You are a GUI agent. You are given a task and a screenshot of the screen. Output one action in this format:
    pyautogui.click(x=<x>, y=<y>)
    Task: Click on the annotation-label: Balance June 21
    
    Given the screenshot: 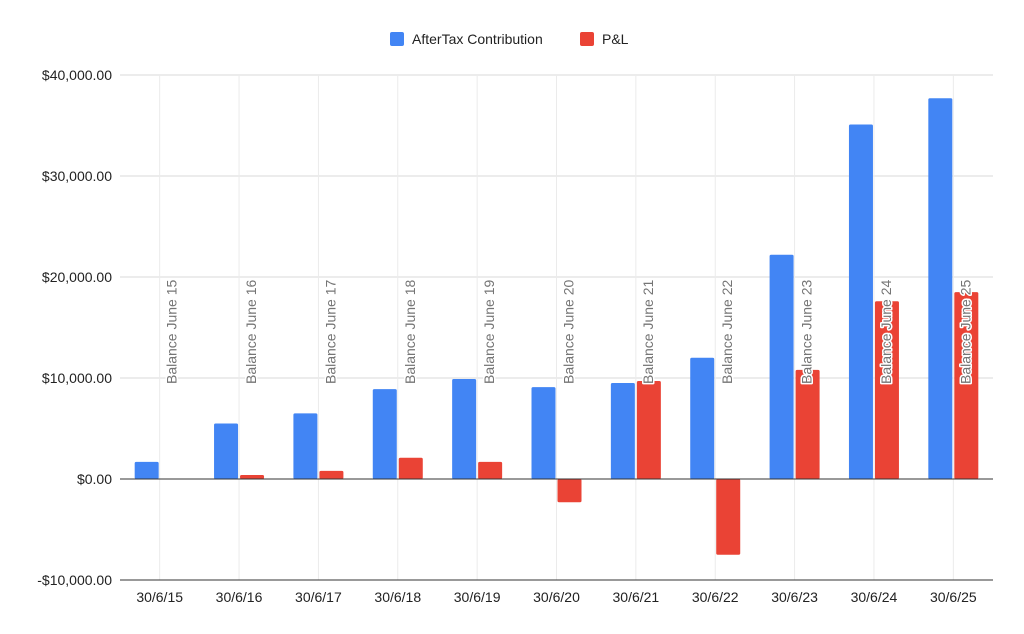 What is the action you would take?
    pyautogui.click(x=648, y=331)
    